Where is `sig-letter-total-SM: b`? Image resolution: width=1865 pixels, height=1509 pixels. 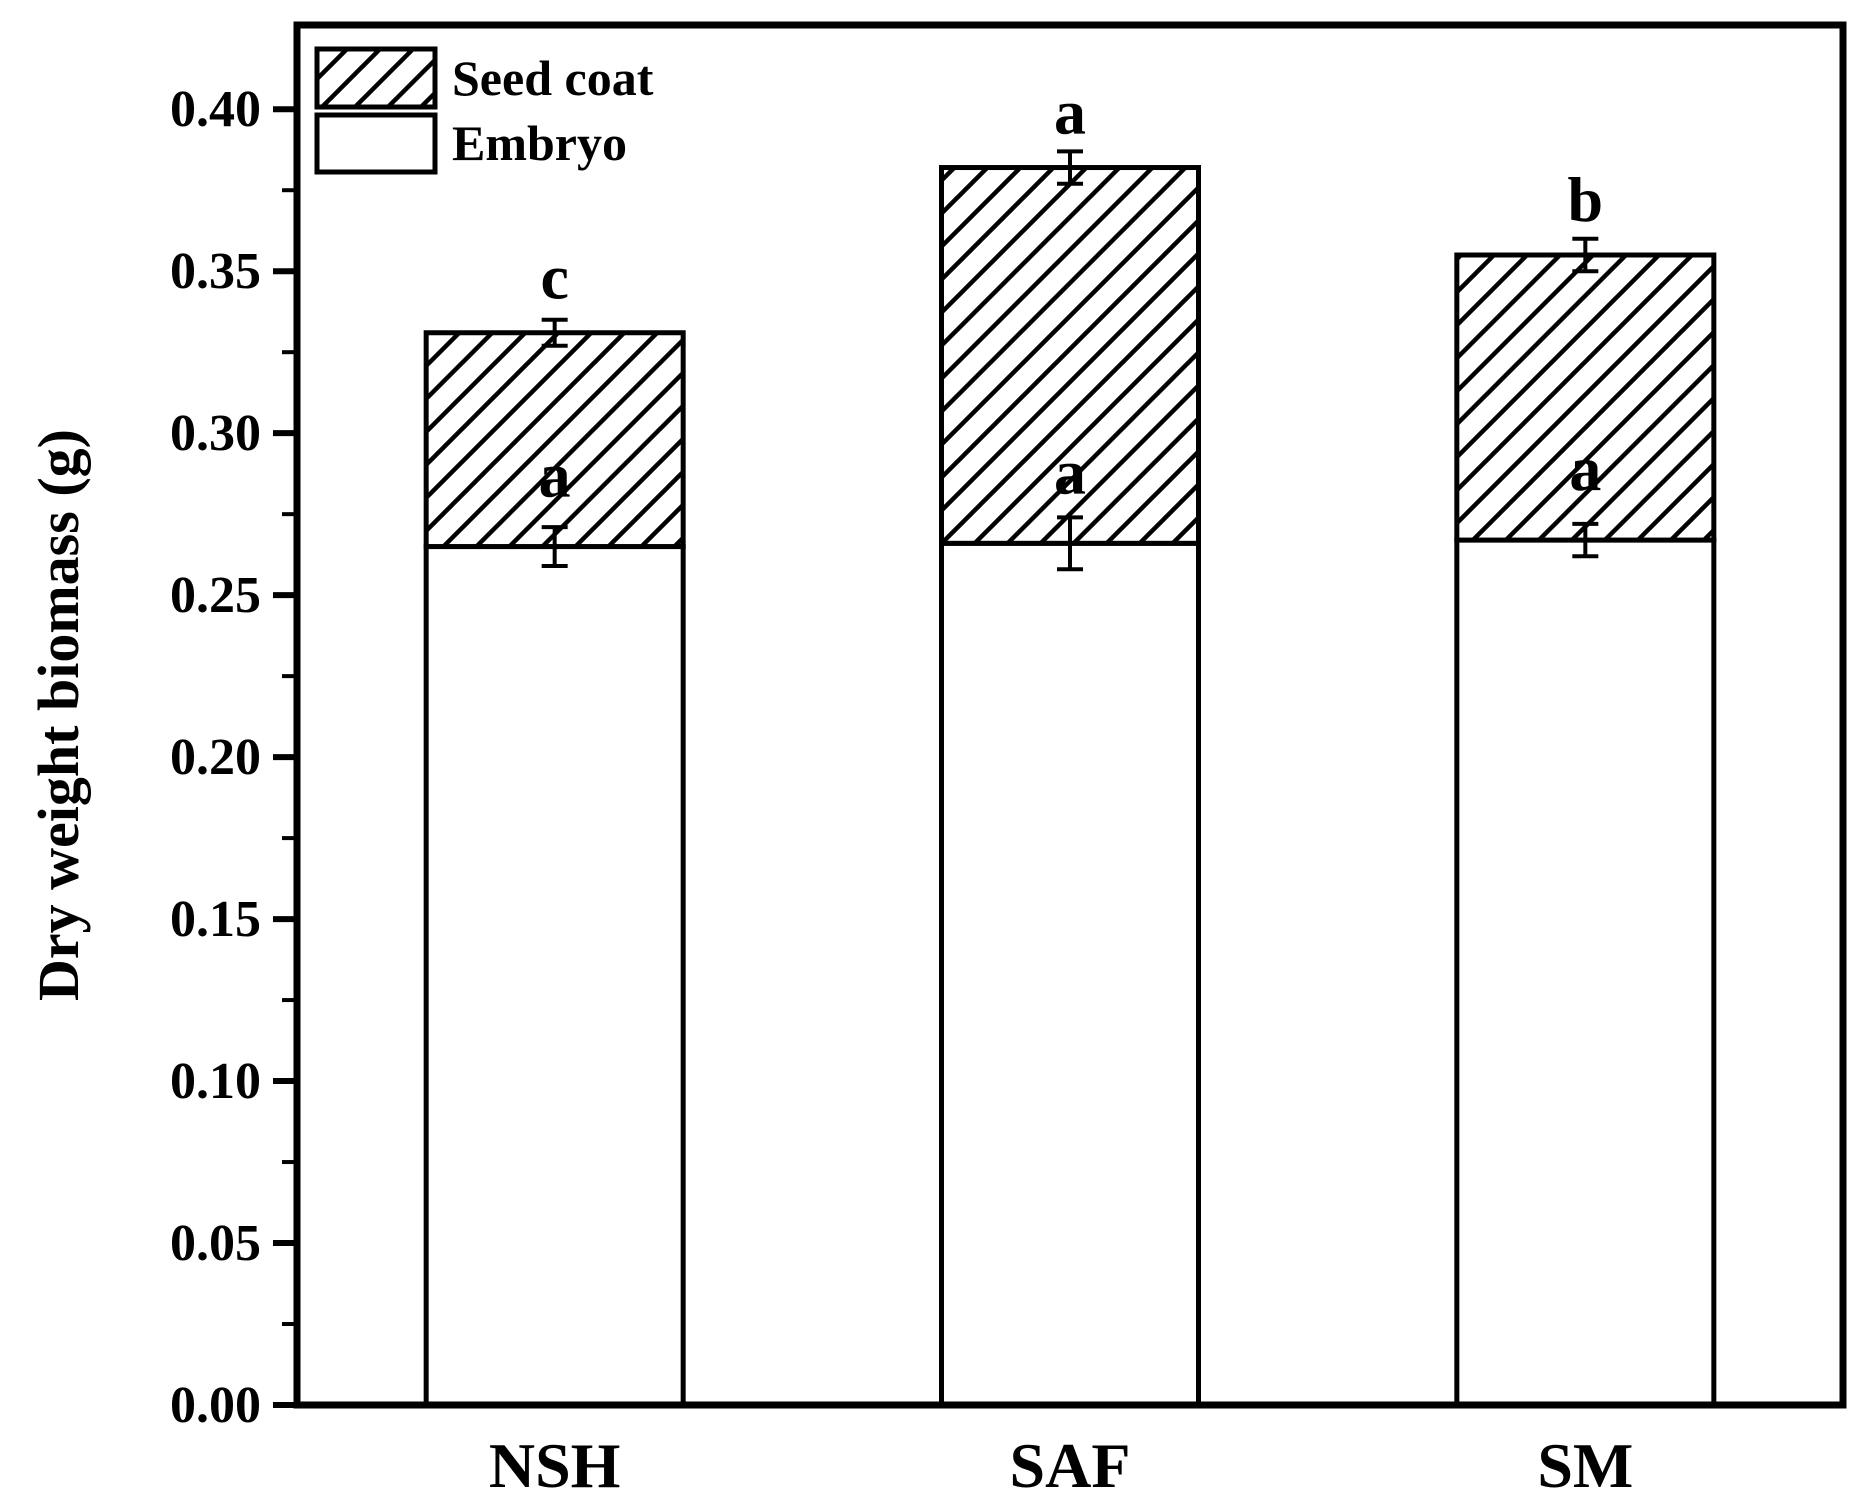
sig-letter-total-SM: b is located at coordinates (1586, 199).